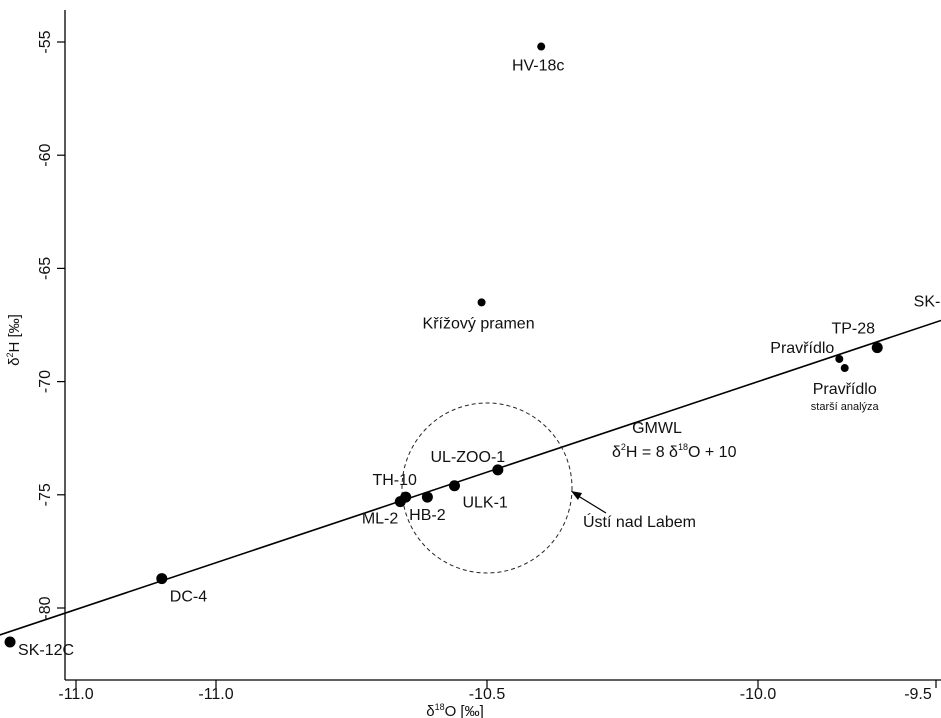 Image resolution: width=941 pixels, height=718 pixels. Describe the element at coordinates (455, 710) in the screenshot. I see `x-axis-title: δ18O [‰]` at that location.